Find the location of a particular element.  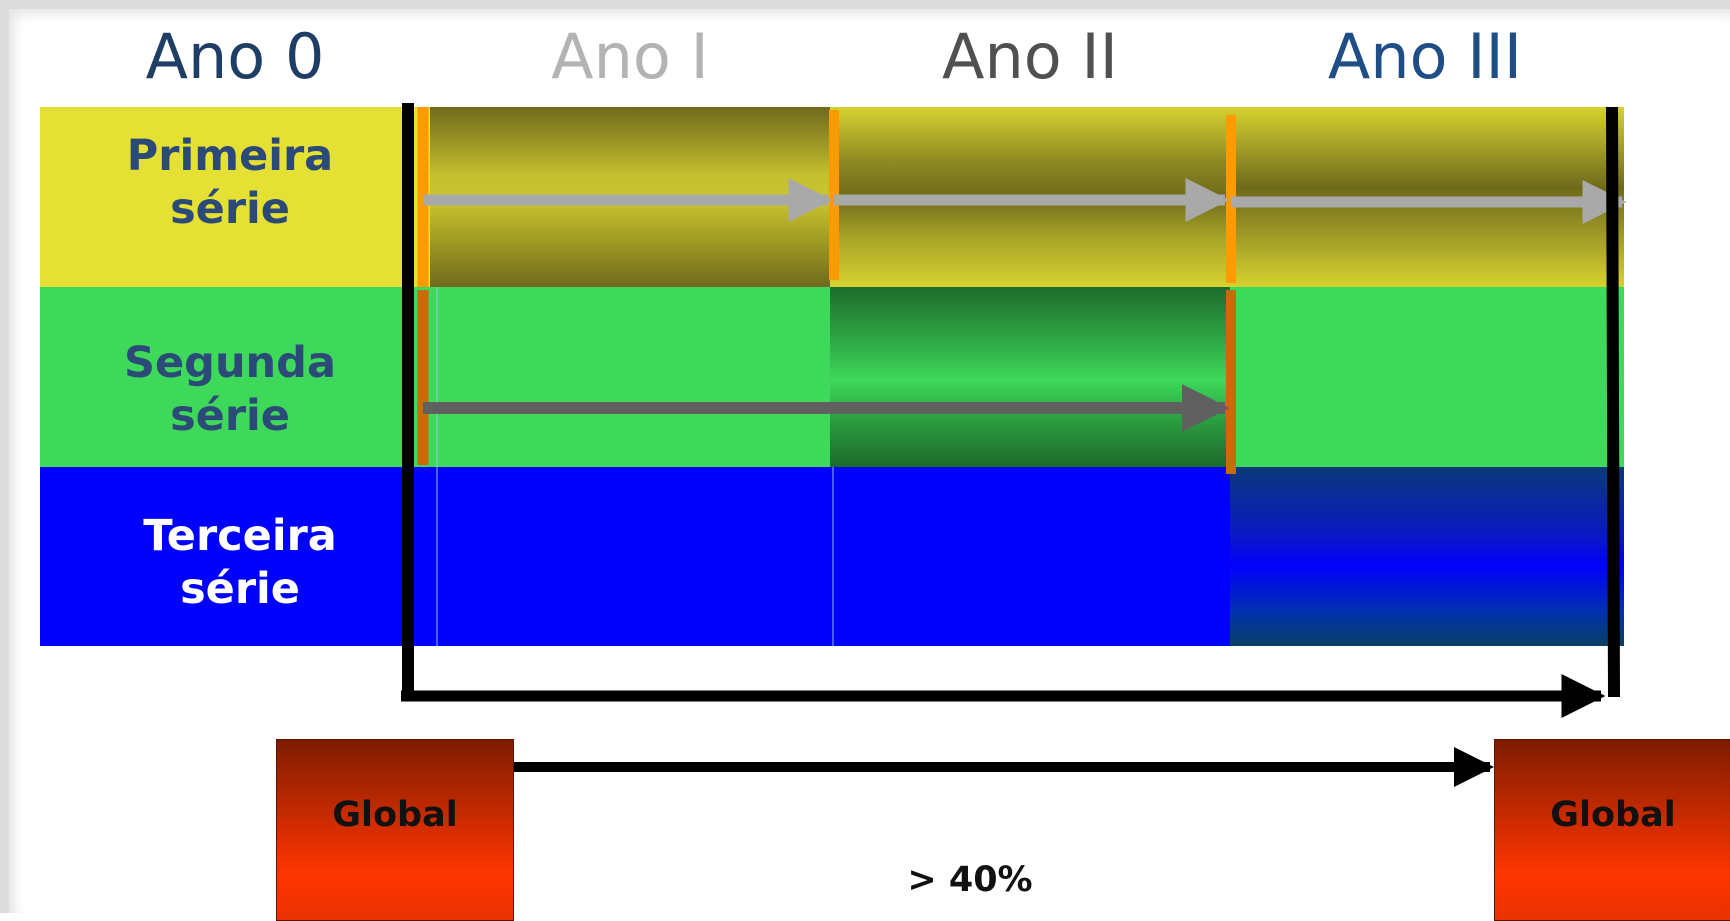

cell-terceira-ano-iii is located at coordinates (1427, 556).